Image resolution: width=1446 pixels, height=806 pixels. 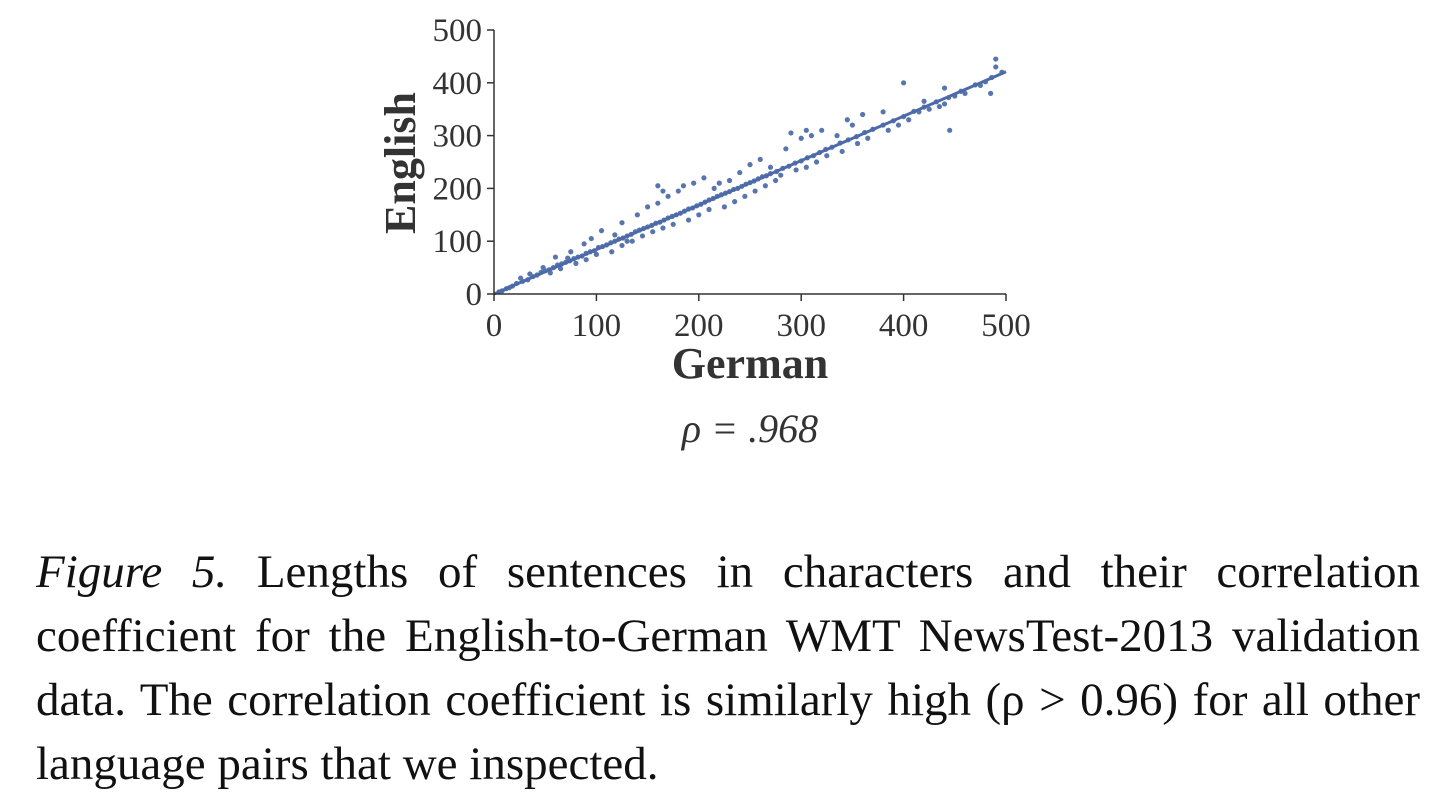 I want to click on regression-line, so click(x=750, y=183).